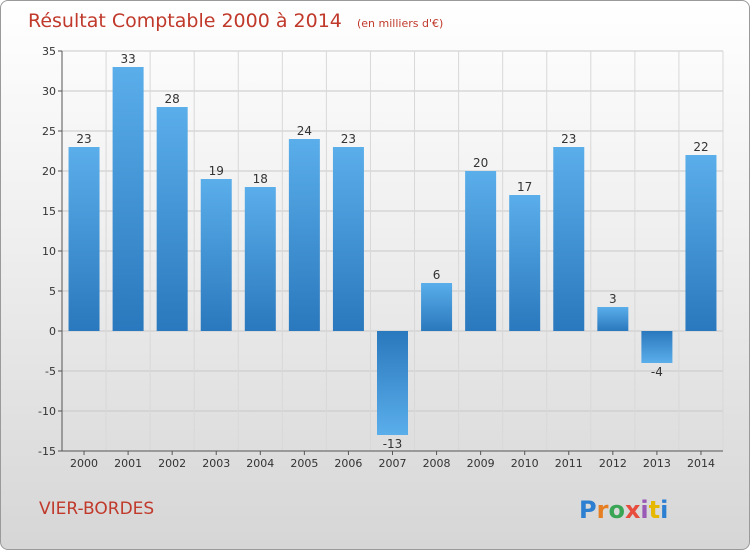 This screenshot has height=550, width=750. Describe the element at coordinates (525, 463) in the screenshot. I see `x-tick-label: 2010` at that location.